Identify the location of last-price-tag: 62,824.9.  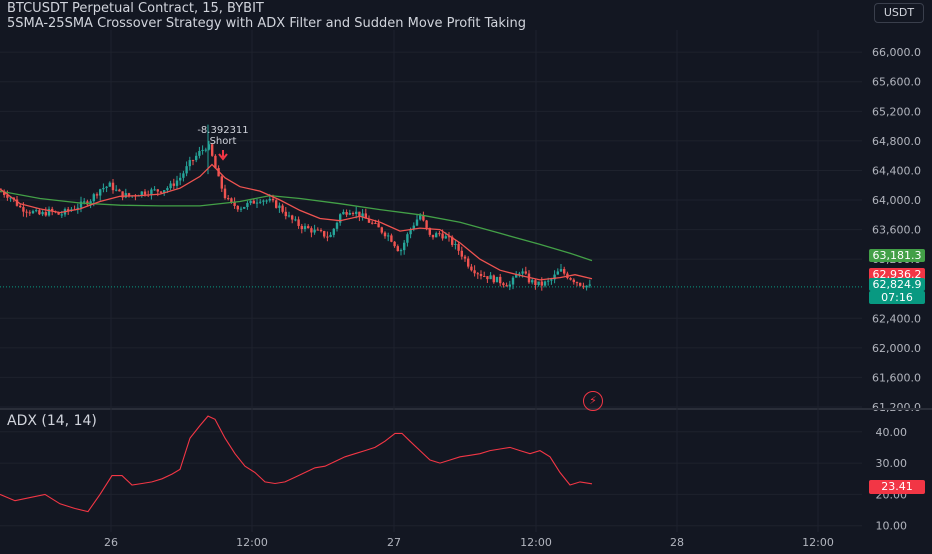
(897, 284).